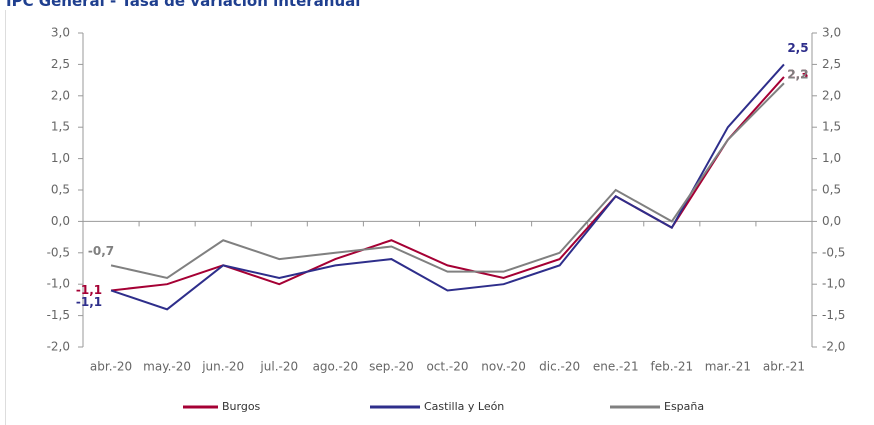 Image resolution: width=874 pixels, height=425 pixels. Describe the element at coordinates (616, 367) in the screenshot. I see `x-tick-label: ene.-21` at that location.